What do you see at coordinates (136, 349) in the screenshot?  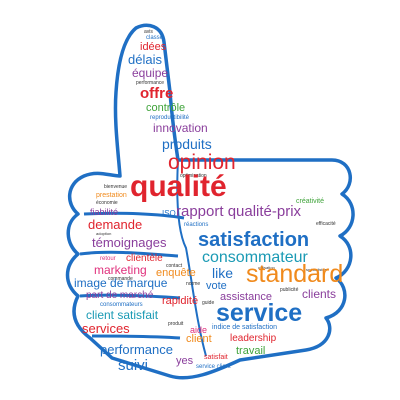 I see `word-performance: performance` at bounding box center [136, 349].